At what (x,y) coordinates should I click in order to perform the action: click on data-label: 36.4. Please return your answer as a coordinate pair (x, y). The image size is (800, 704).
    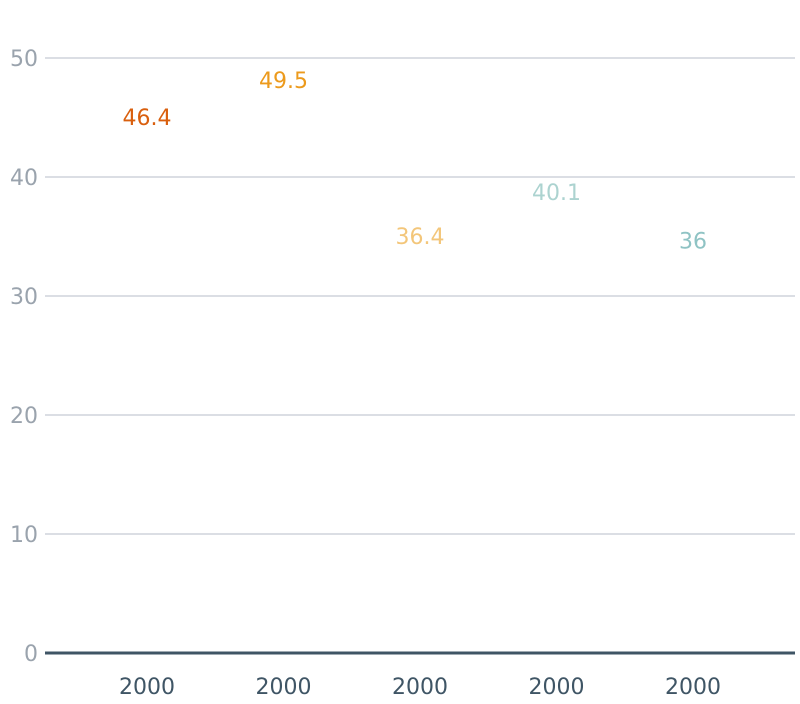
    Looking at the image, I should click on (420, 237).